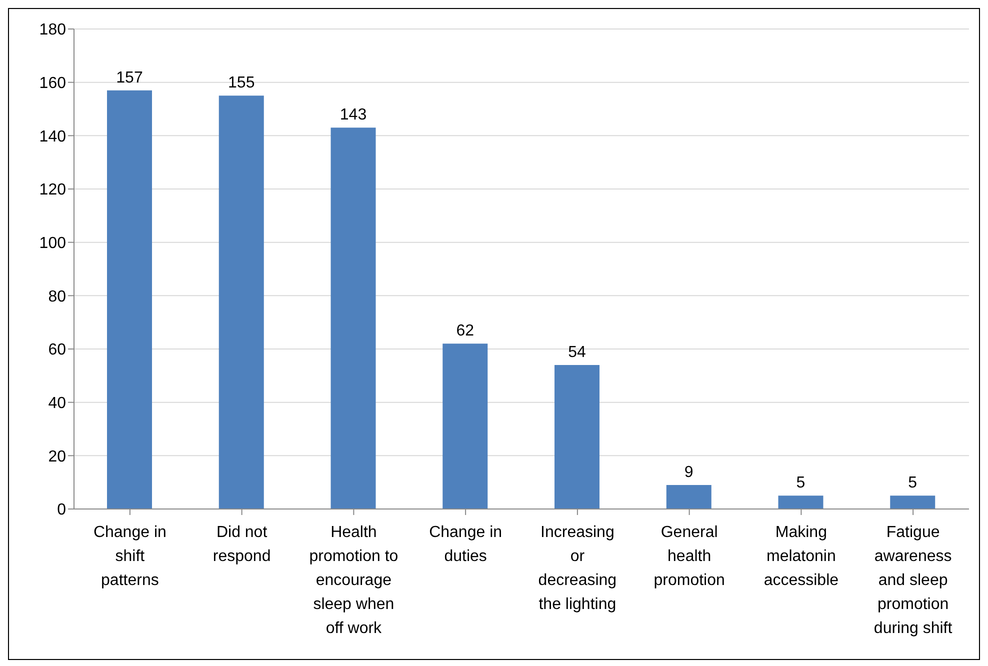  What do you see at coordinates (353, 115) in the screenshot?
I see `data-label: 143` at bounding box center [353, 115].